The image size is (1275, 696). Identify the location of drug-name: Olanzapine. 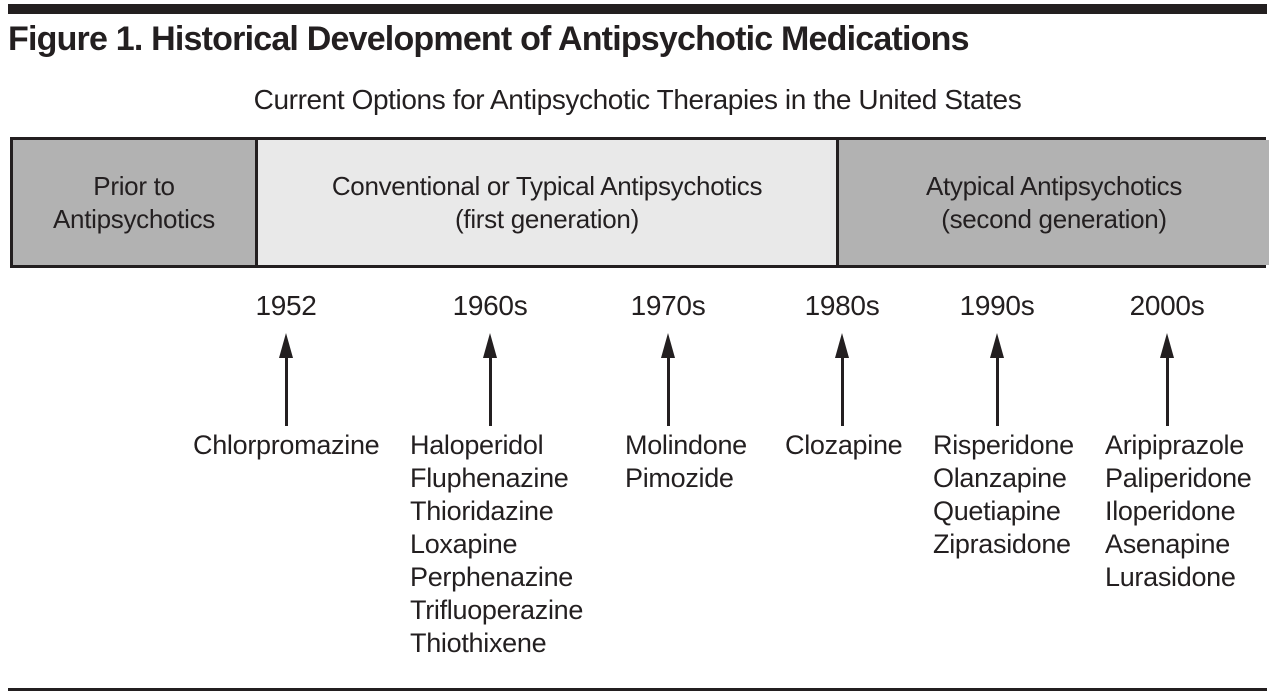
(1000, 478).